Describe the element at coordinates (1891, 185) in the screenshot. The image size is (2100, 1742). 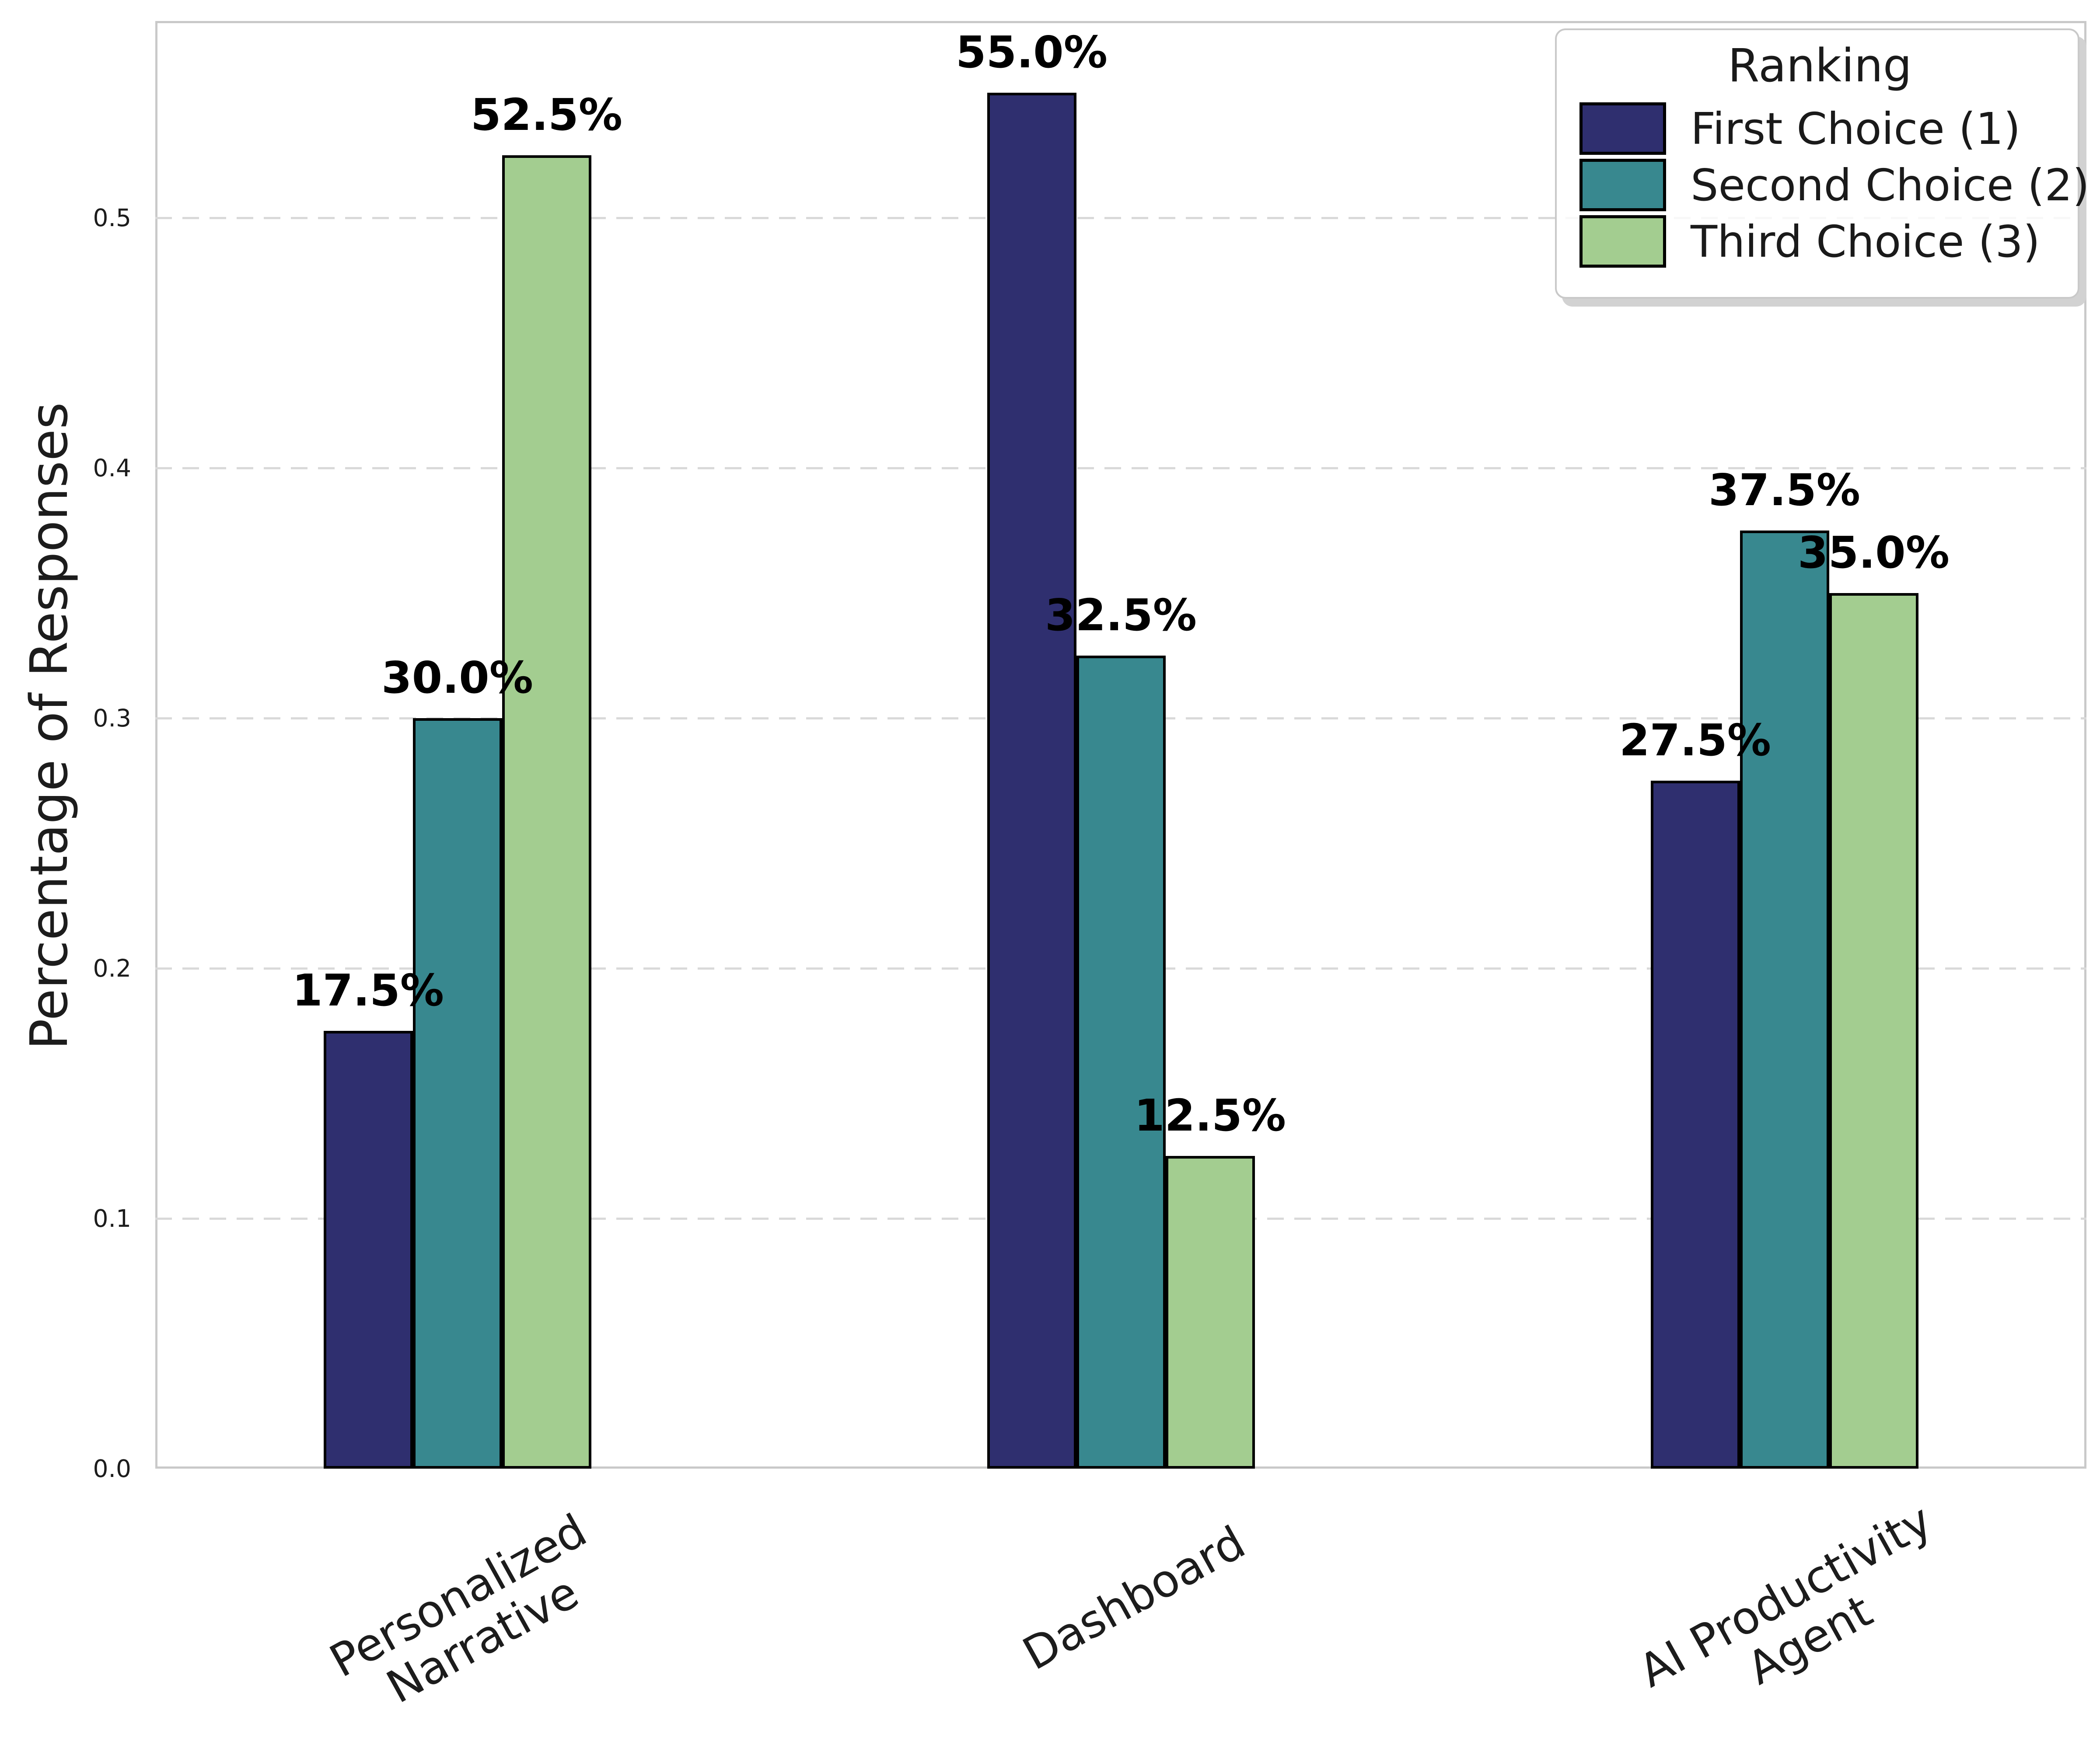
I see `legend-item-label: Second Choice (2)` at that location.